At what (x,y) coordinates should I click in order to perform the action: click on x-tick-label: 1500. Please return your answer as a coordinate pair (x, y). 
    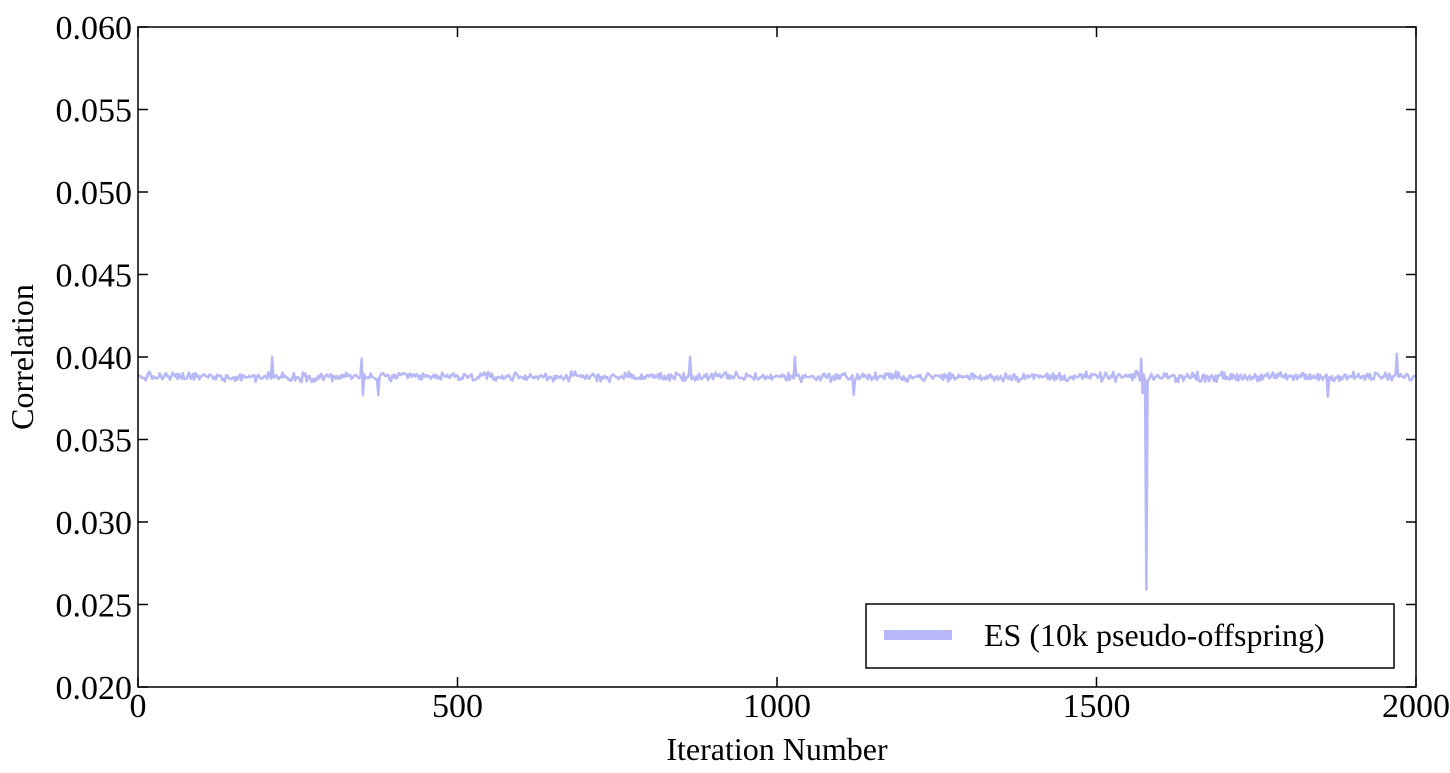
    Looking at the image, I should click on (1097, 706).